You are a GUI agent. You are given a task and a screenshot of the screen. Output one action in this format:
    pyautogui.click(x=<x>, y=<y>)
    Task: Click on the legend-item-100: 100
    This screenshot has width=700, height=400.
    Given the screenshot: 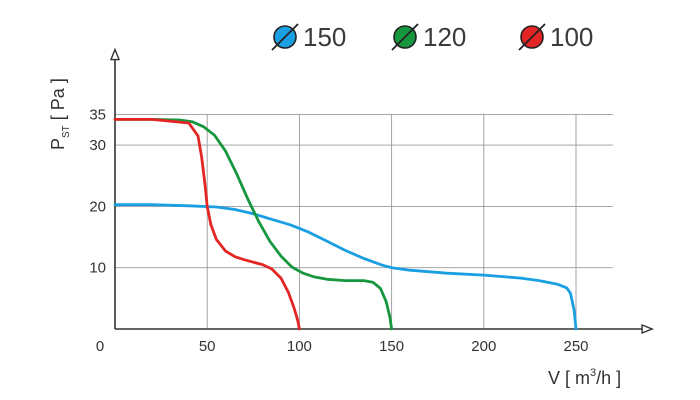 What is the action you would take?
    pyautogui.click(x=555, y=37)
    